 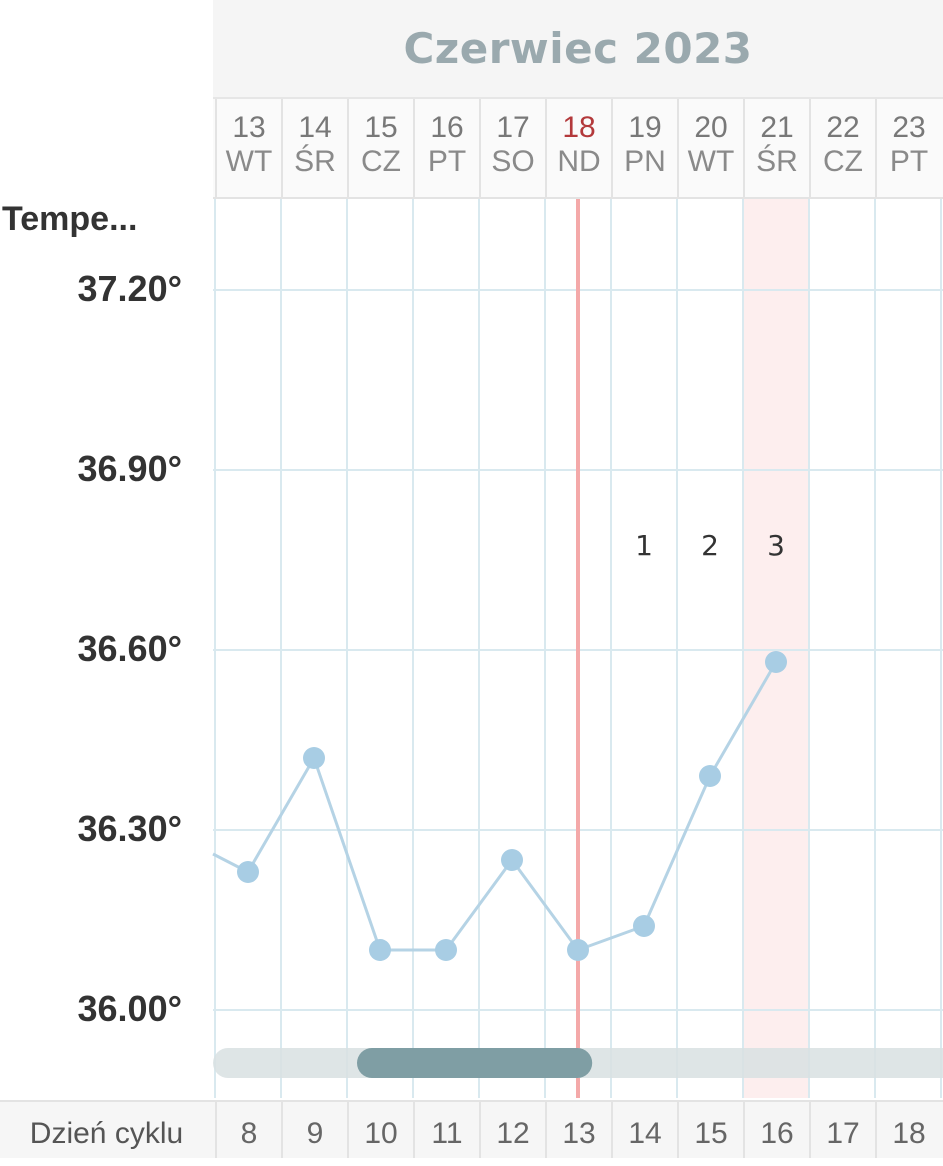 I want to click on date-cell-21: 21 ŚR, so click(x=776, y=148).